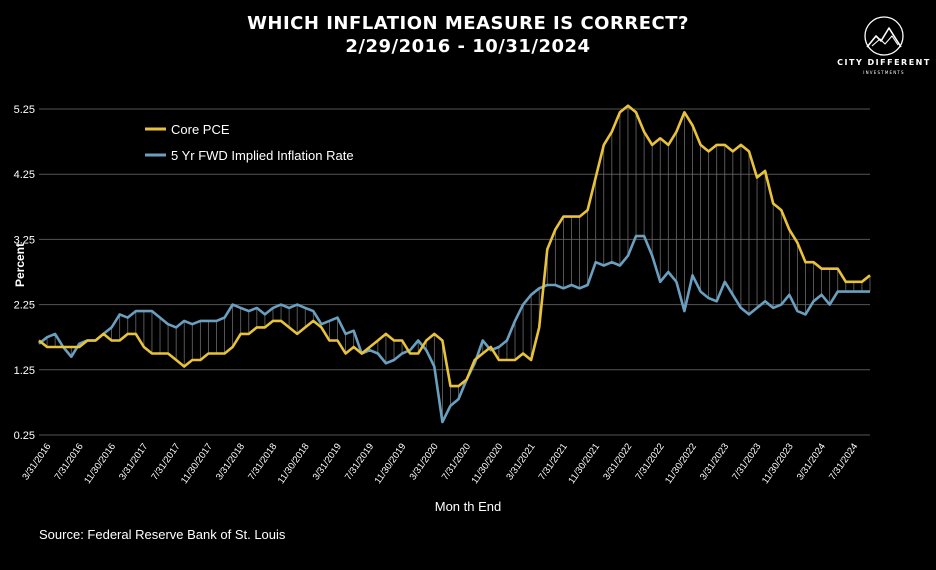 Image resolution: width=936 pixels, height=570 pixels. Describe the element at coordinates (24, 371) in the screenshot. I see `y-tick-label: 1.25` at that location.